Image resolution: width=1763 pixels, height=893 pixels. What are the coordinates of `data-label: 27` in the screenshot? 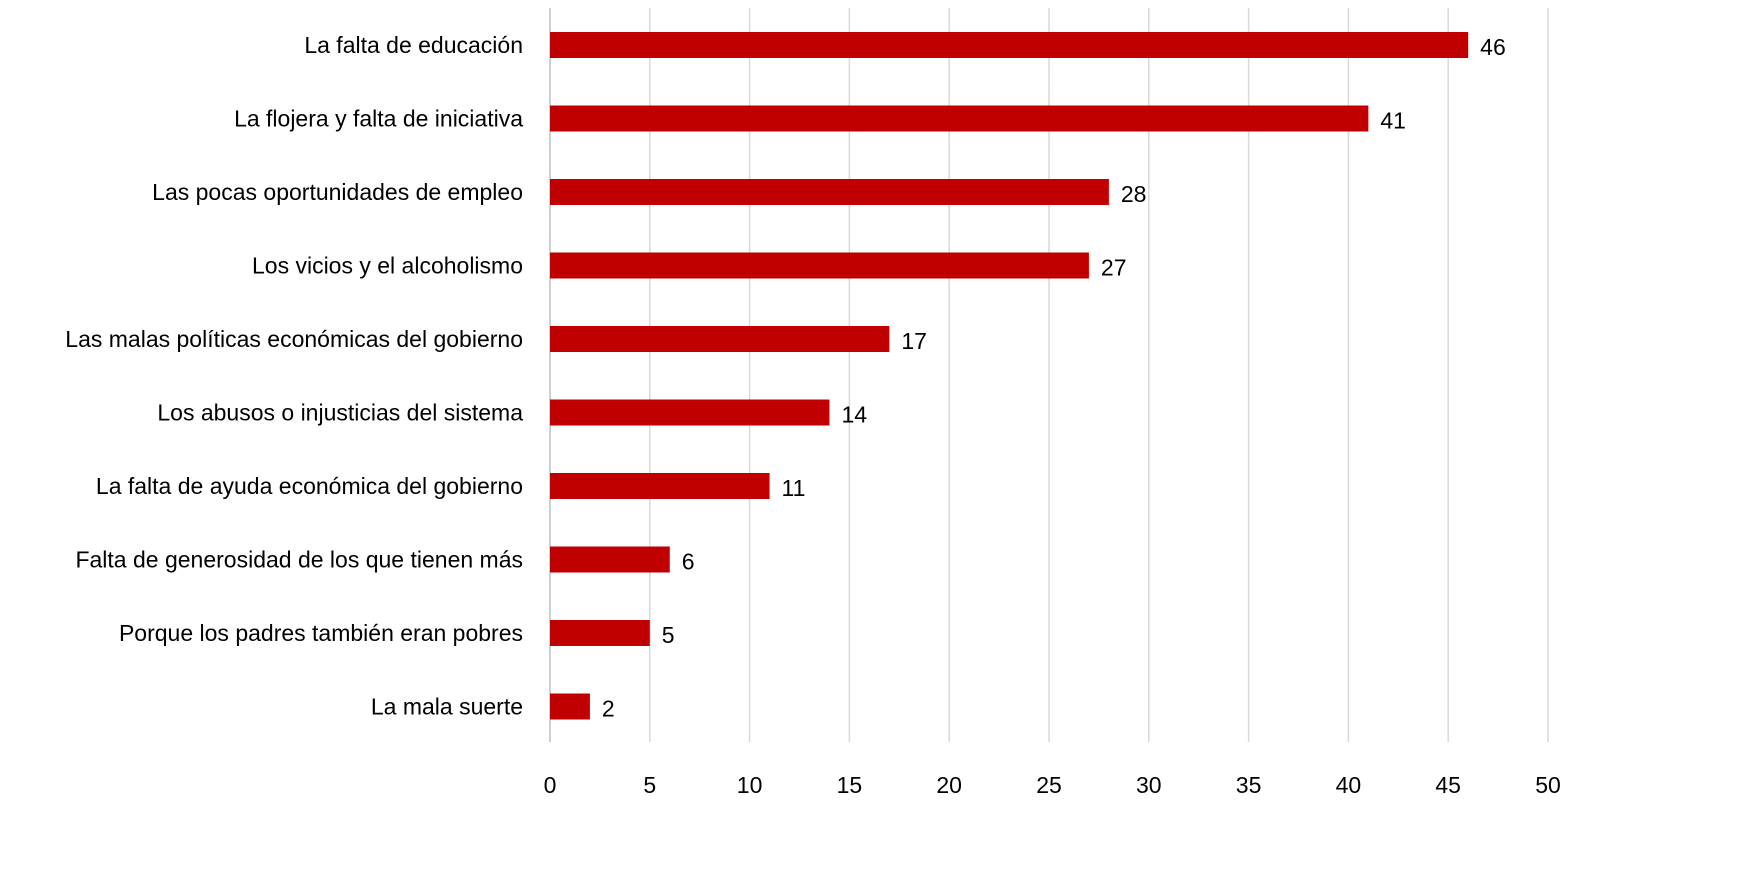 It's located at (1114, 268).